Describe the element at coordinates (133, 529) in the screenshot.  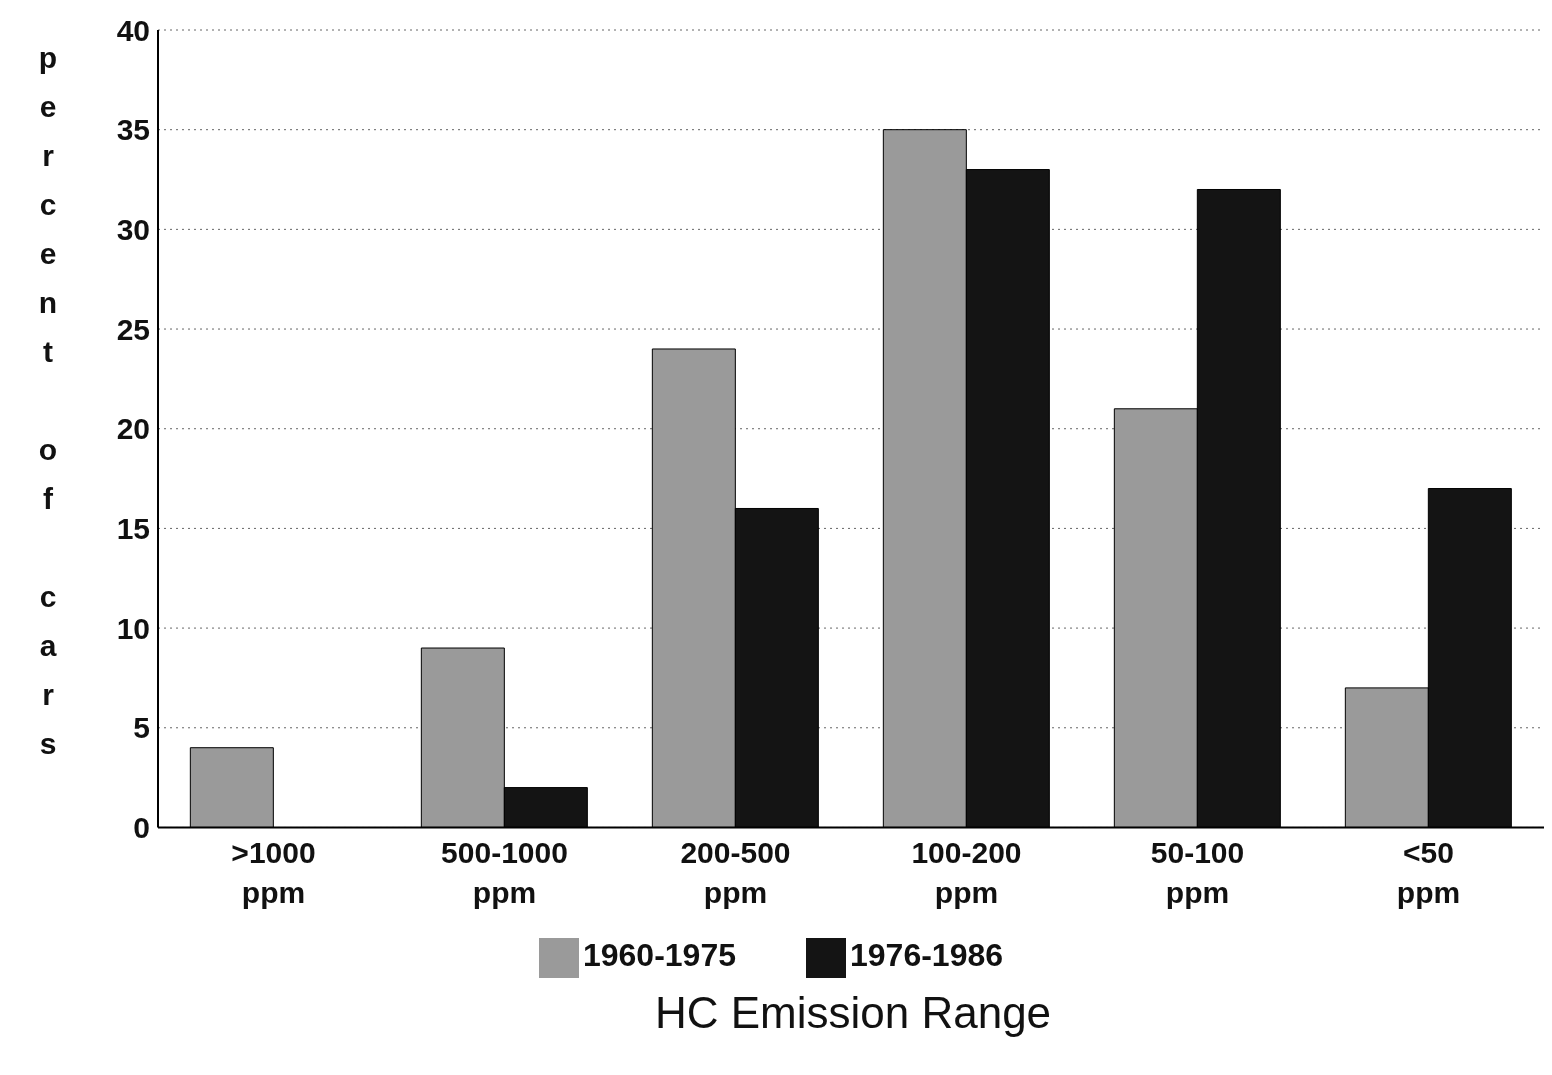
I see `y-tick-label: 15` at that location.